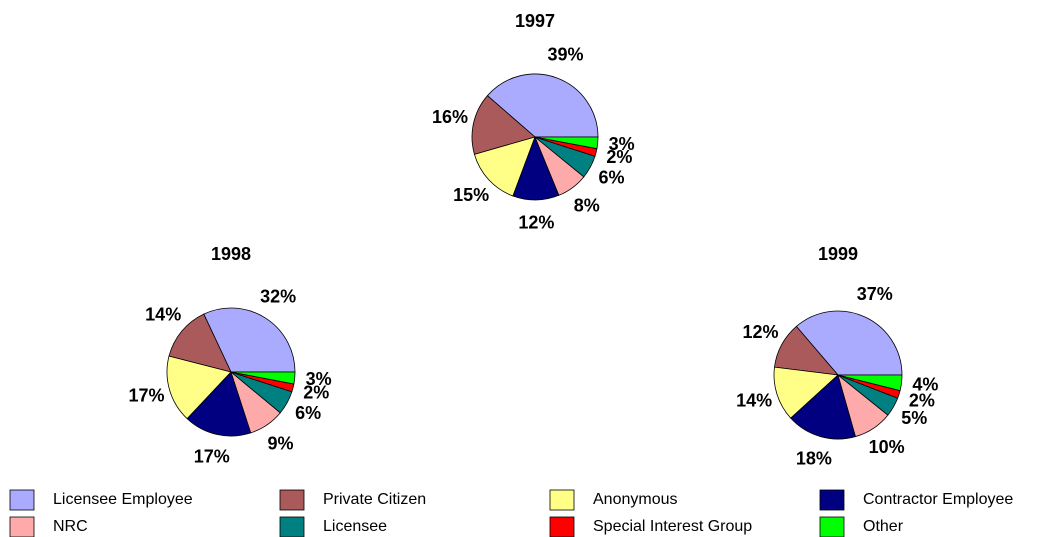 Image resolution: width=1037 pixels, height=537 pixels. What do you see at coordinates (635, 499) in the screenshot?
I see `legend-label: Anonymous` at bounding box center [635, 499].